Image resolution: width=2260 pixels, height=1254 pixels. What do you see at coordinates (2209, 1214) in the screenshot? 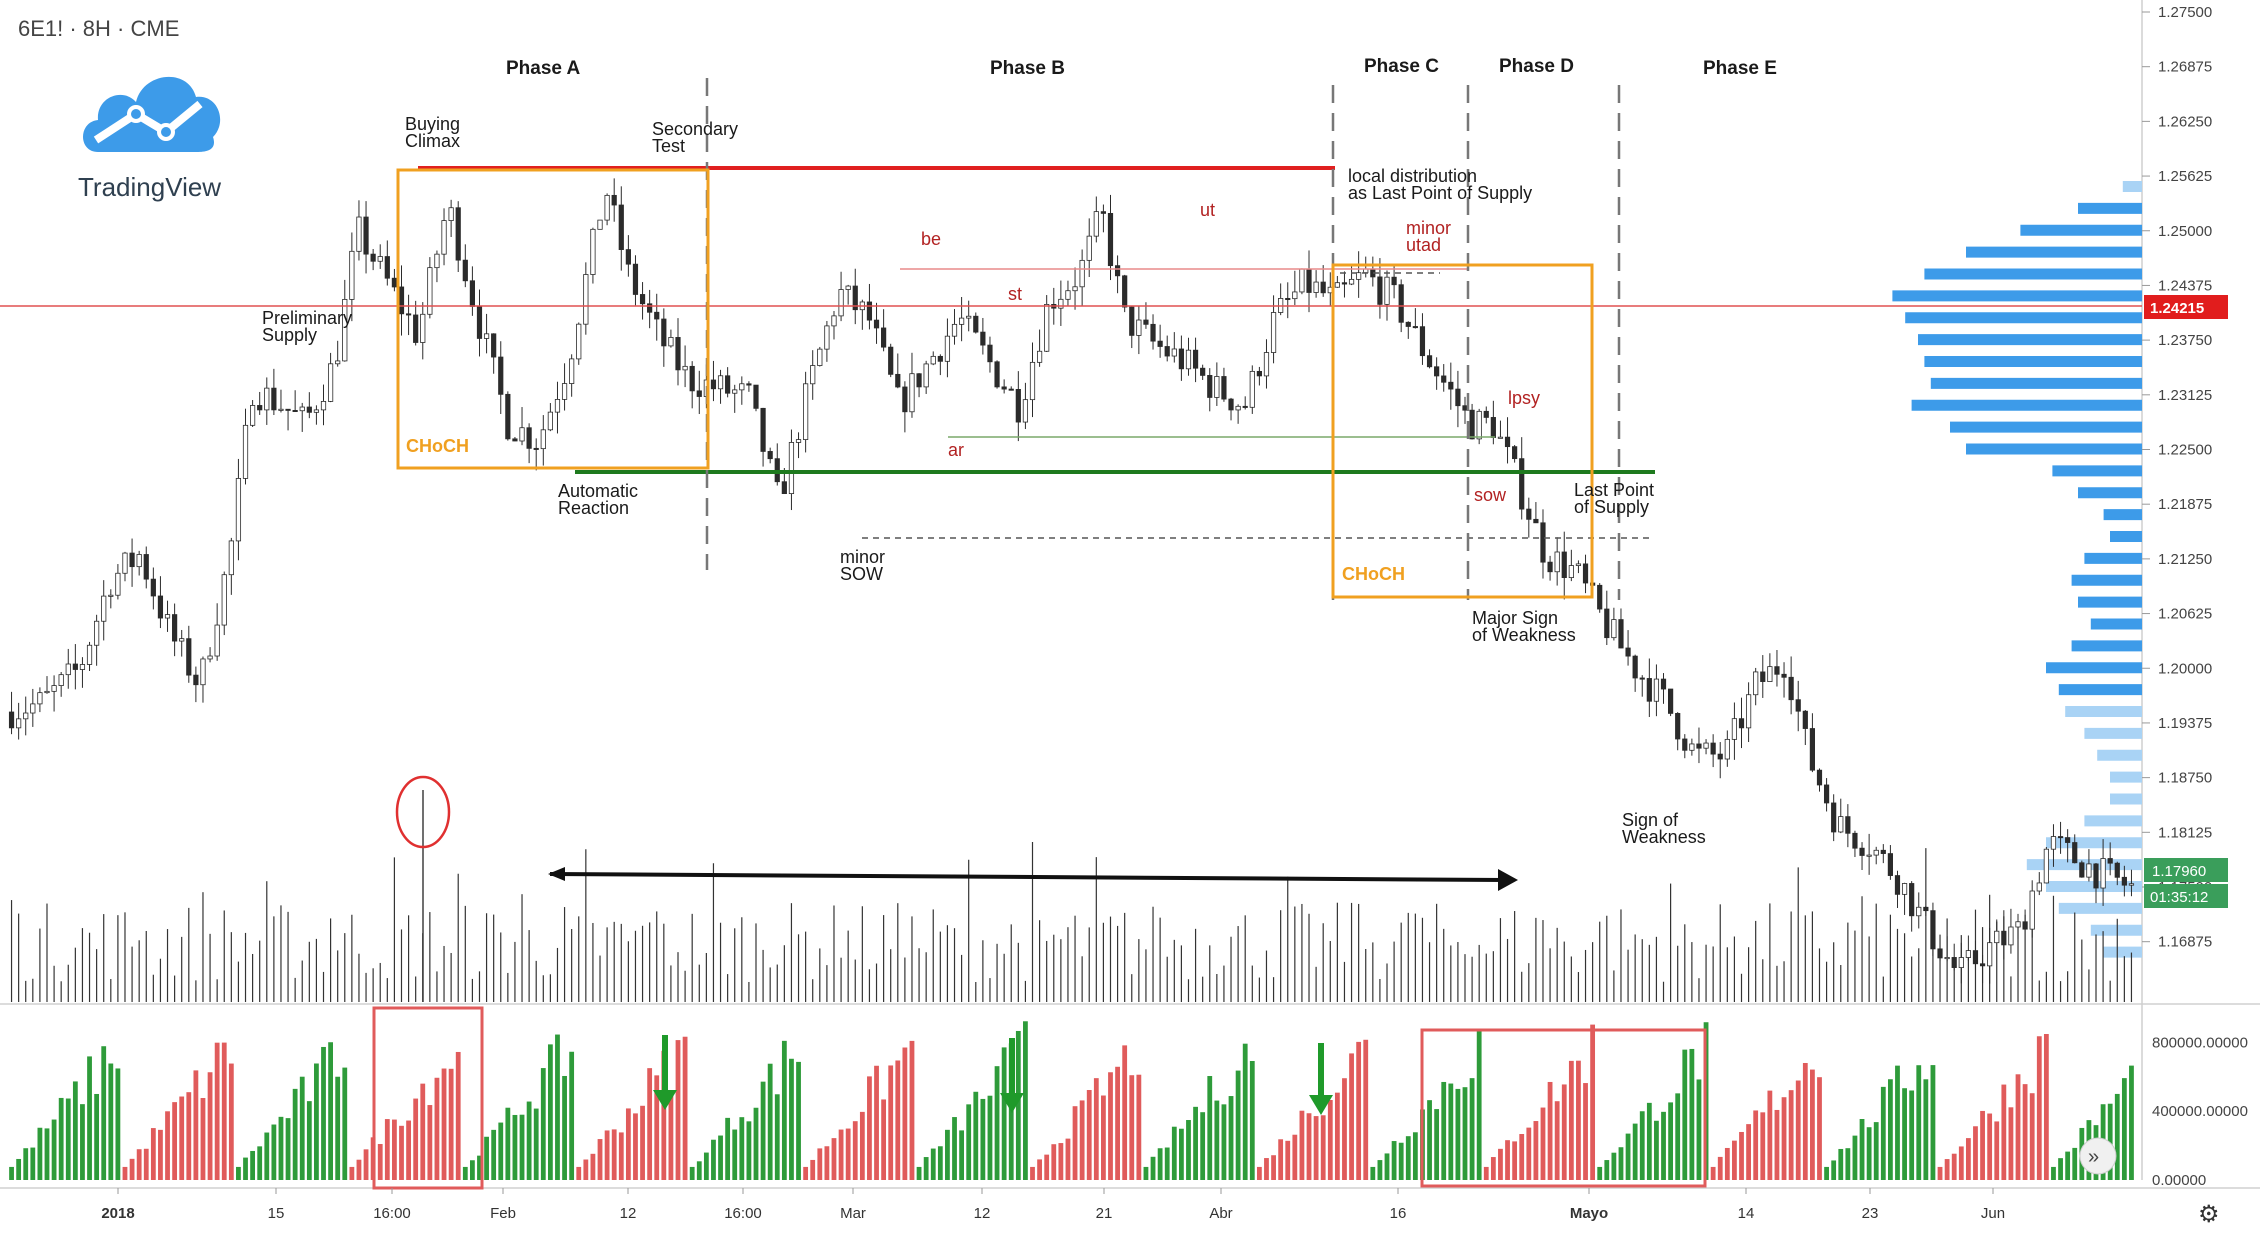
I see `settings-gear-icon: ⚙` at bounding box center [2209, 1214].